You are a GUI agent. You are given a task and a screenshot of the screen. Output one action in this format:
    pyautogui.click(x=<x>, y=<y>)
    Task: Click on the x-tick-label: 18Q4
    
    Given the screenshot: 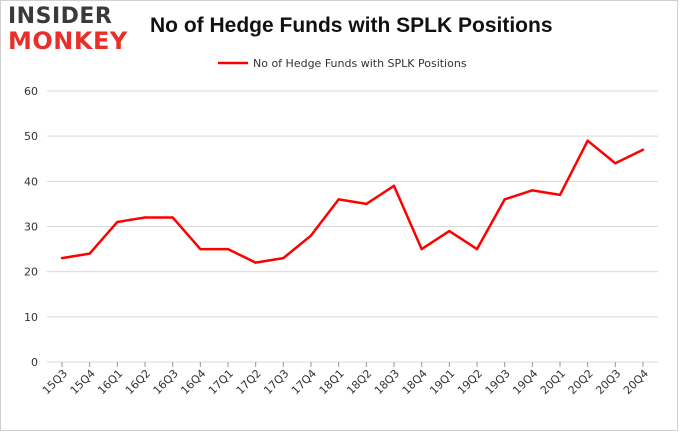 What is the action you would take?
    pyautogui.click(x=415, y=382)
    